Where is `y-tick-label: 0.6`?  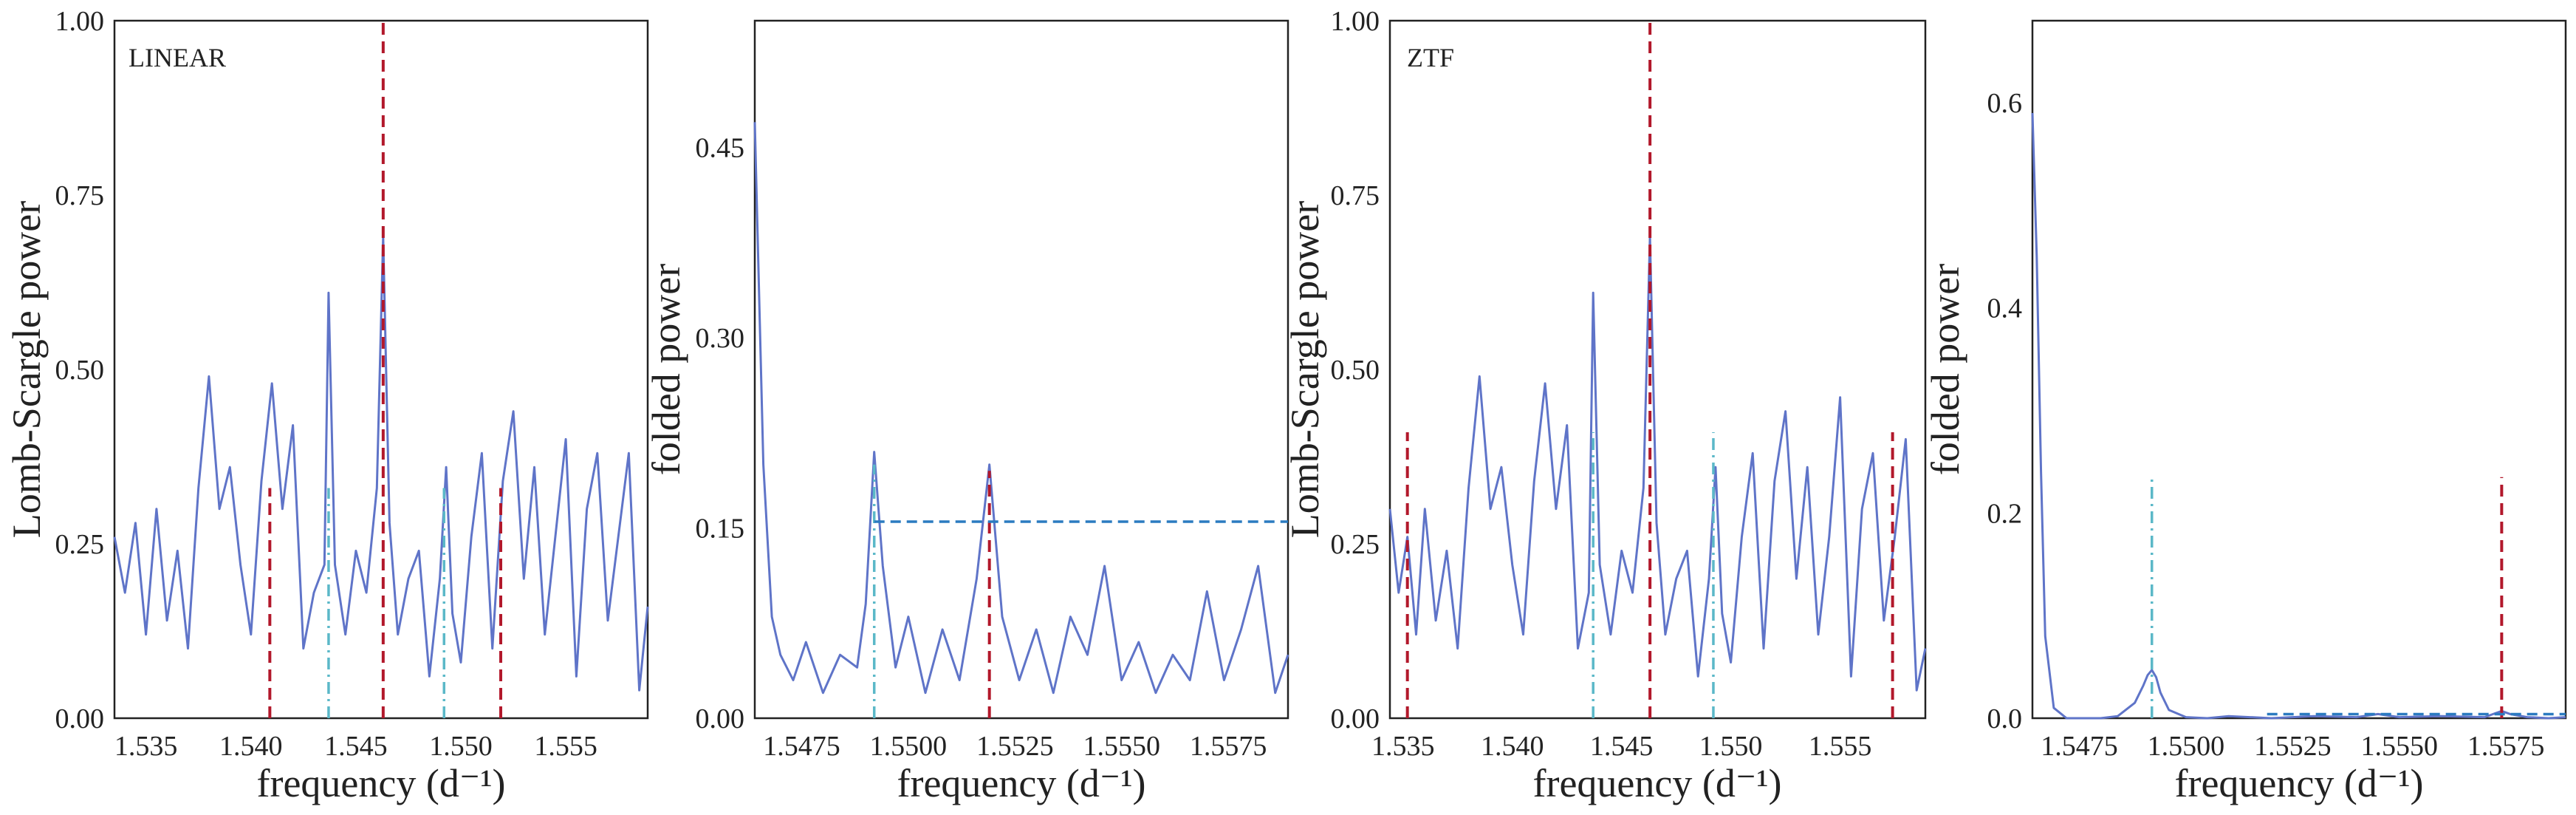 y-tick-label: 0.6 is located at coordinates (2005, 103).